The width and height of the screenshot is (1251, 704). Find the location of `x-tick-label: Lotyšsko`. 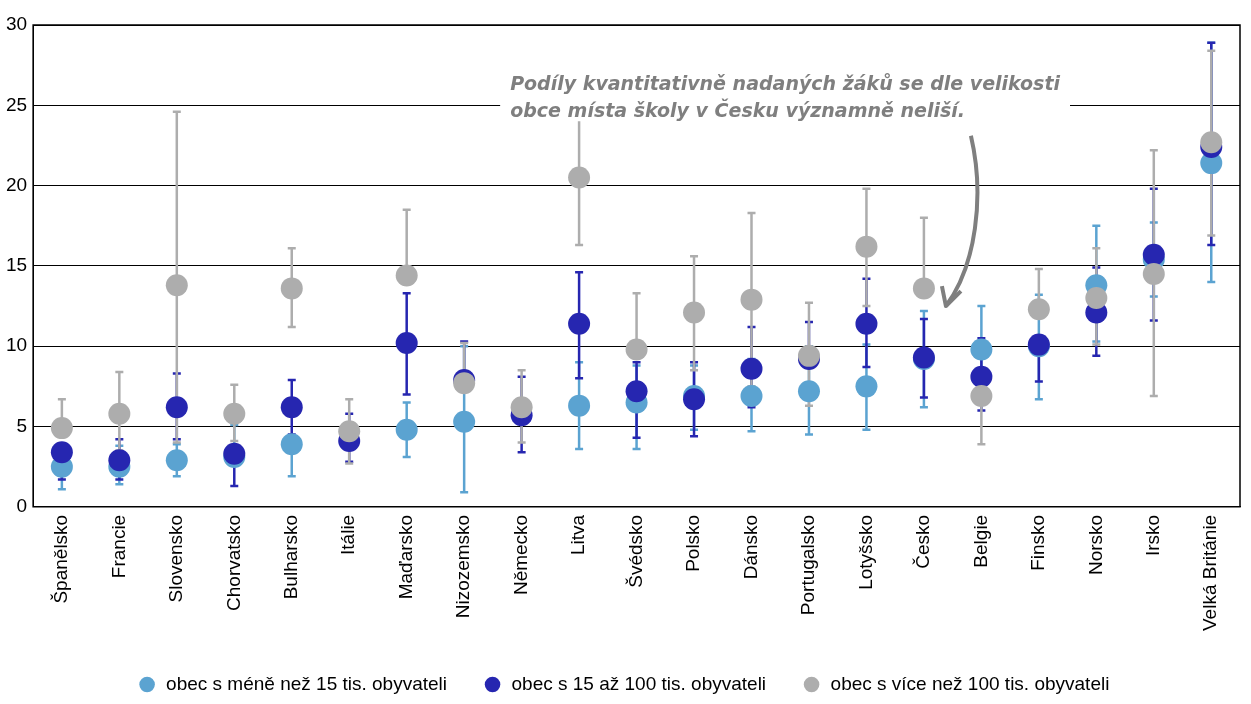

x-tick-label: Lotyšsko is located at coordinates (865, 552).